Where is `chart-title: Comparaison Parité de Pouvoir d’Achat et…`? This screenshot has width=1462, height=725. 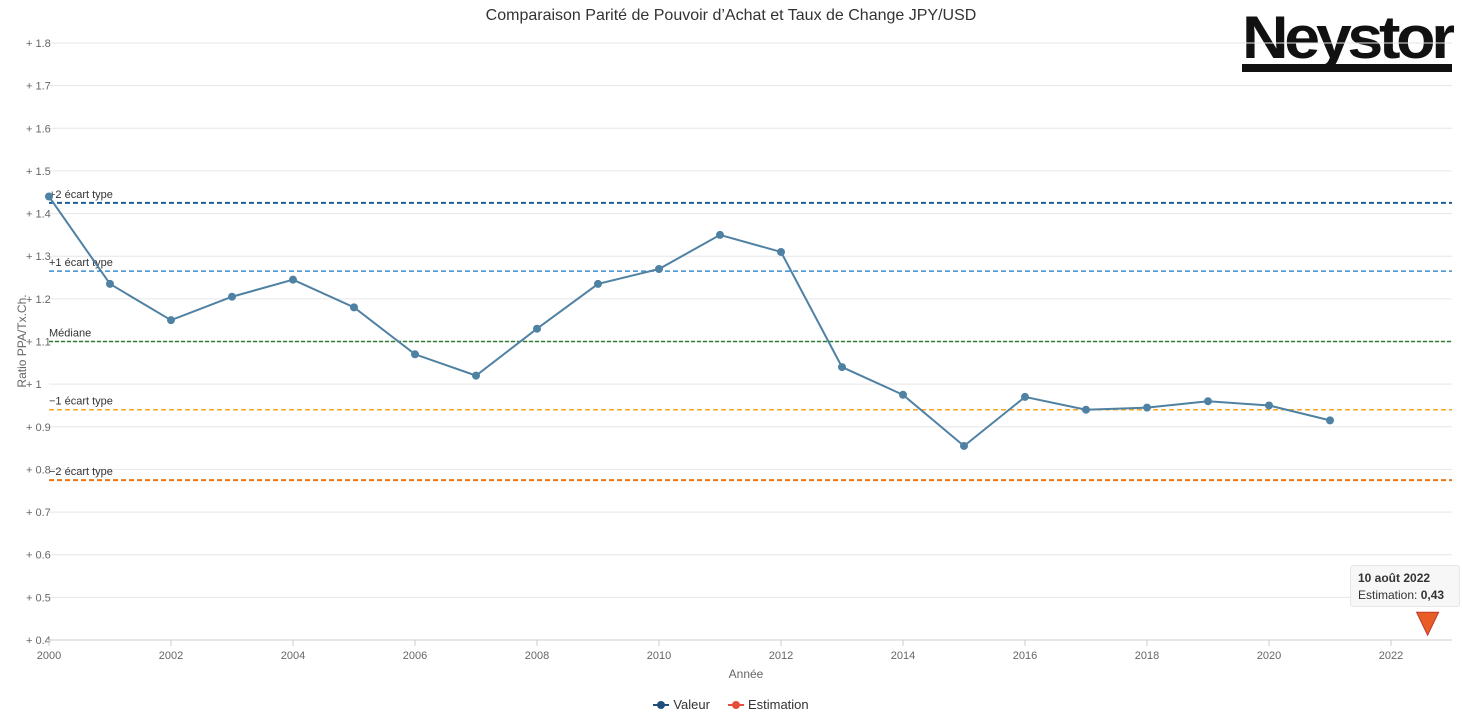
chart-title: Comparaison Parité de Pouvoir d’Achat et… is located at coordinates (731, 15).